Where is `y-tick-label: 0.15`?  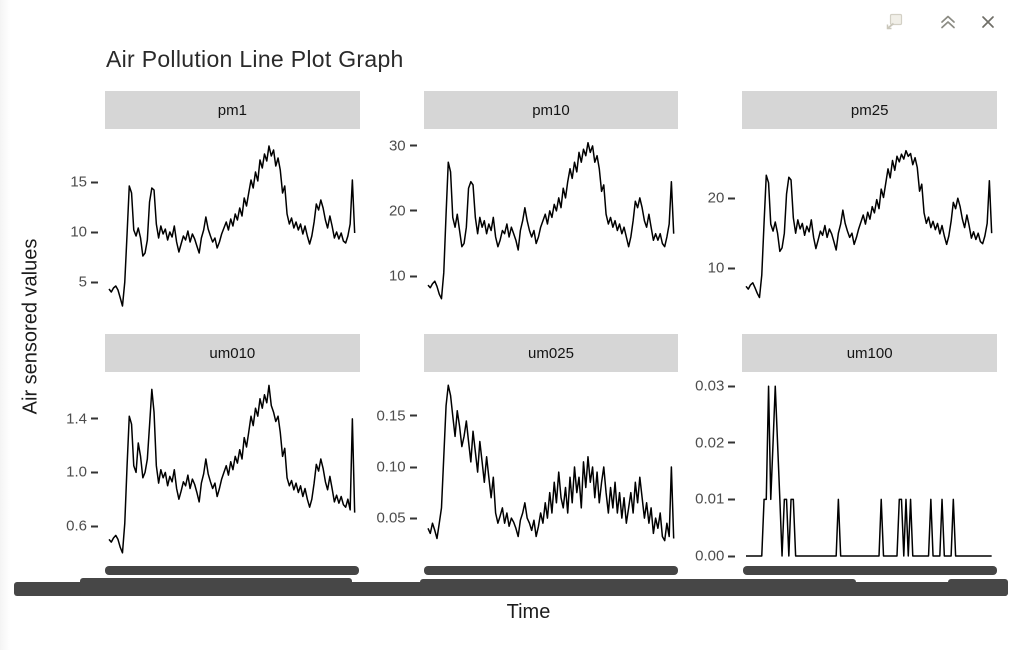 y-tick-label: 0.15 is located at coordinates (391, 416).